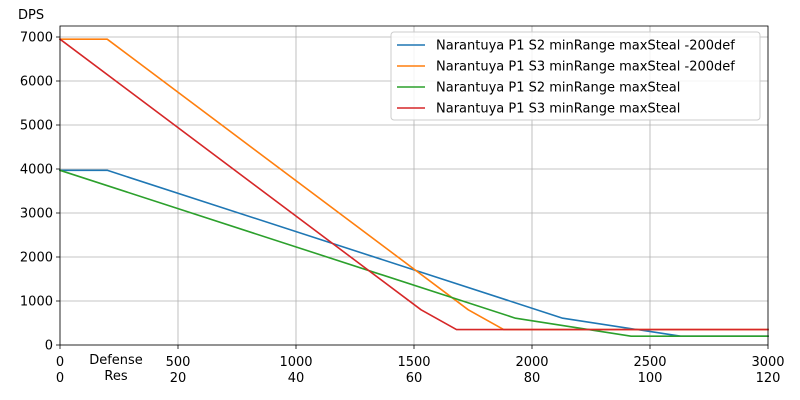 Image resolution: width=800 pixels, height=400 pixels. Describe the element at coordinates (36, 82) in the screenshot. I see `y-tick-label: 6000` at that location.